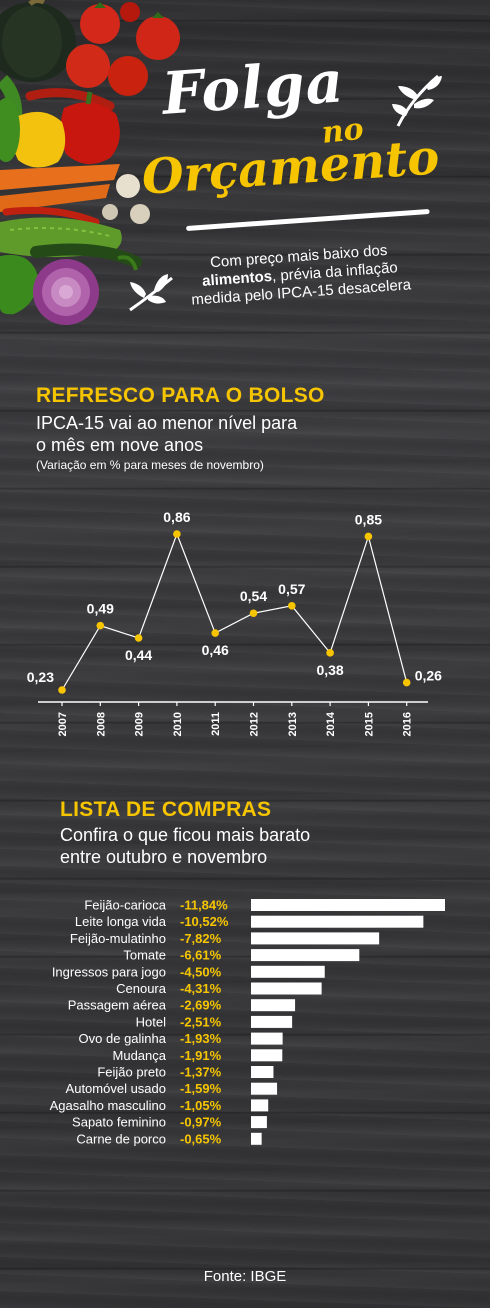 Image resolution: width=490 pixels, height=1308 pixels. What do you see at coordinates (368, 519) in the screenshot?
I see `data-label: 0,85` at bounding box center [368, 519].